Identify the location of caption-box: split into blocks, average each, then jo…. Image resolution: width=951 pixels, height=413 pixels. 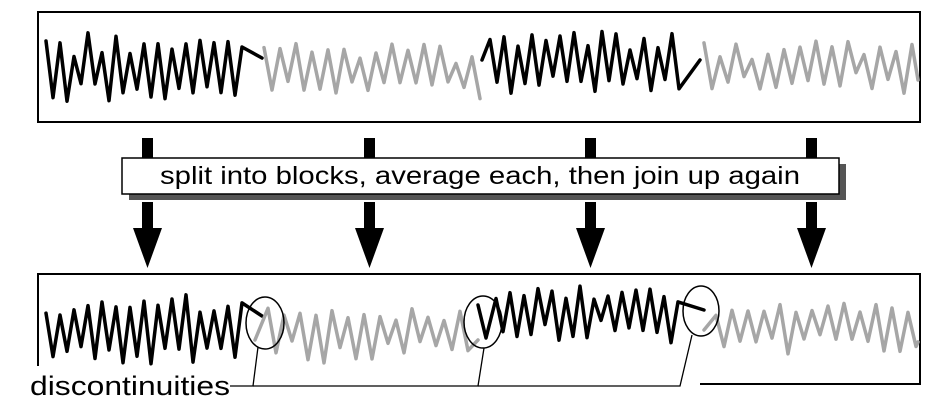
(483, 178).